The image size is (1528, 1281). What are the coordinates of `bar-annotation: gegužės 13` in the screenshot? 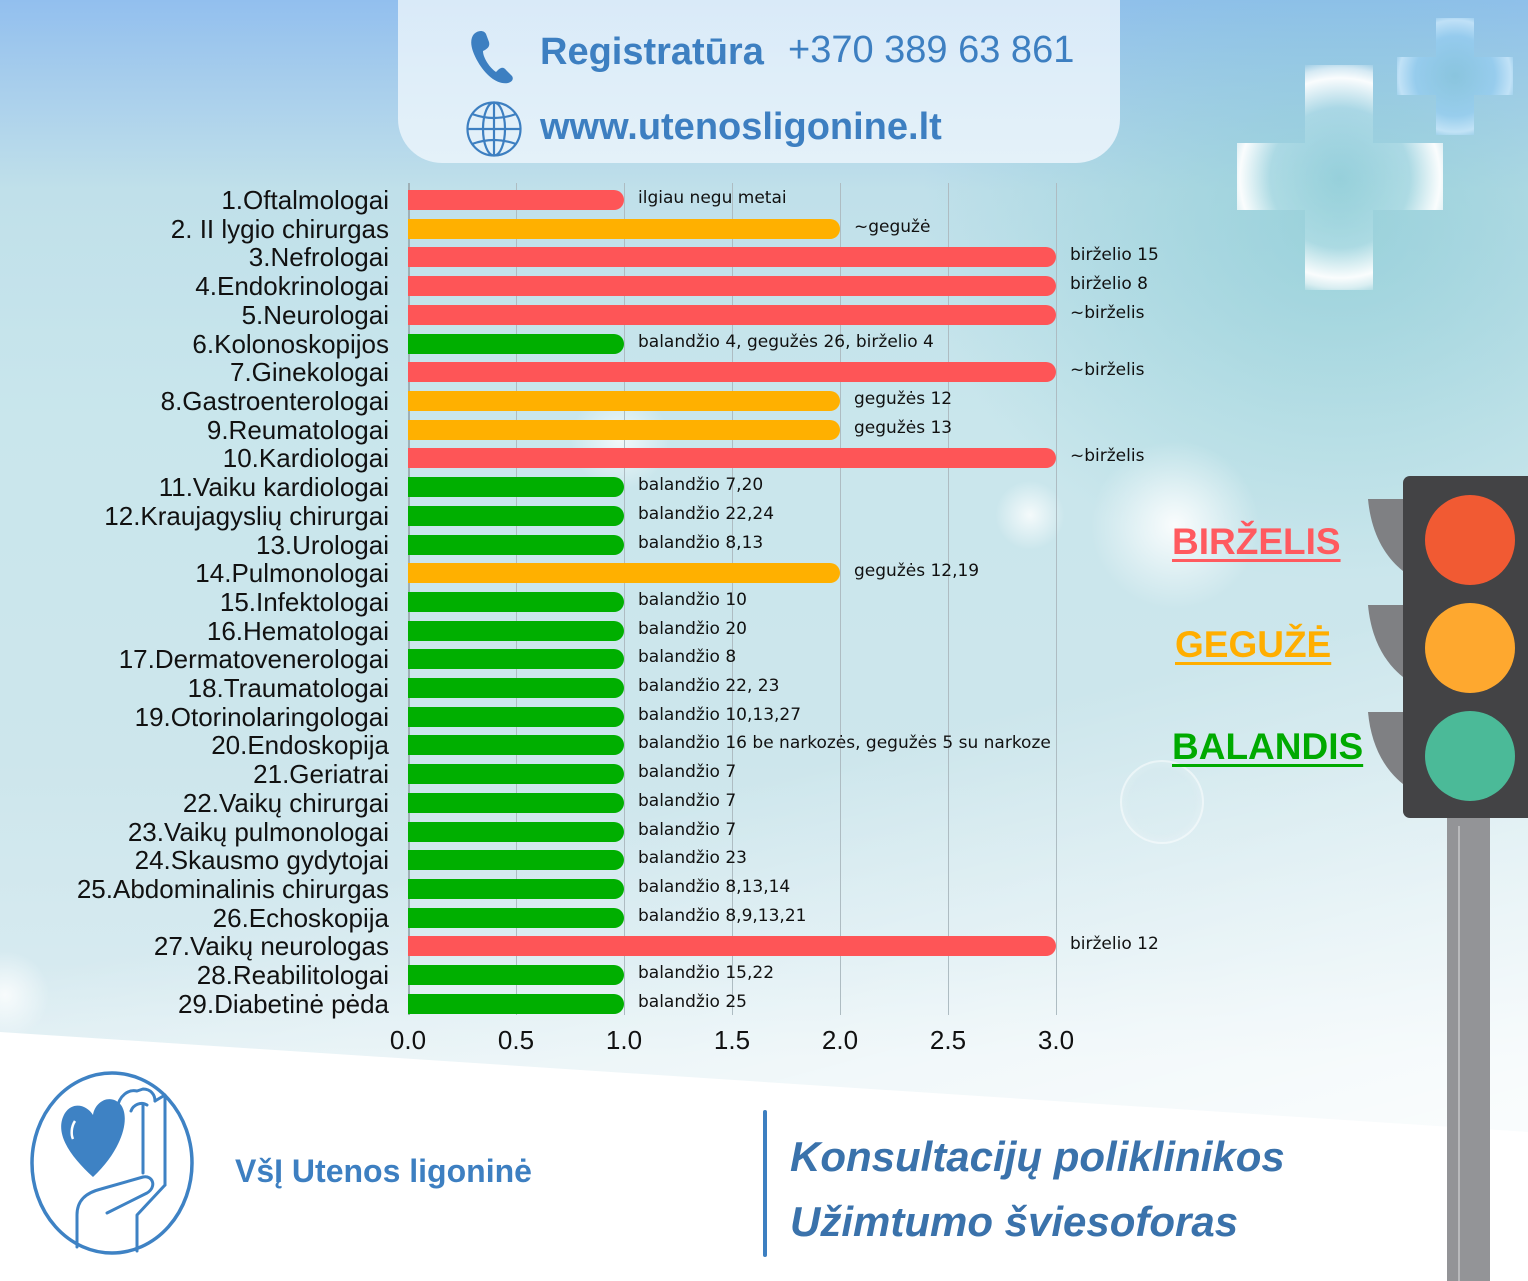 It's located at (903, 428).